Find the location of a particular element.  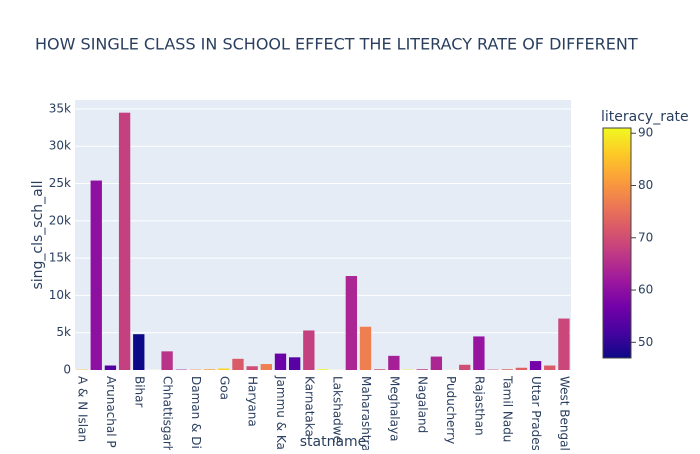

colorbar-title: literacy_rate is located at coordinates (645, 117).